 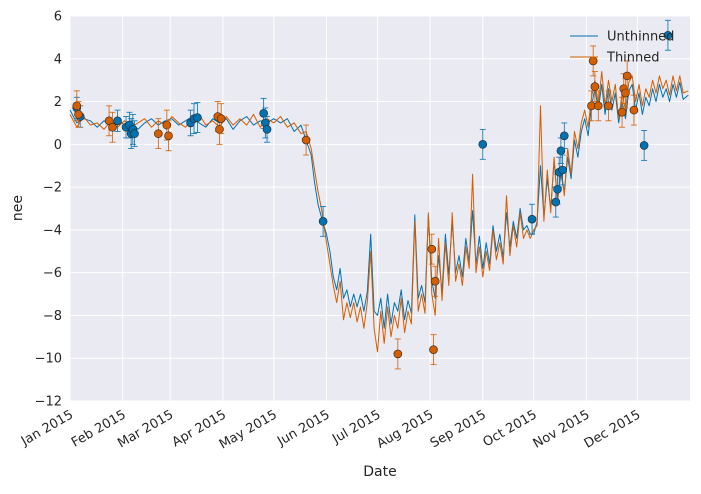 I want to click on legend: Unthinned Thinned, so click(x=622, y=48).